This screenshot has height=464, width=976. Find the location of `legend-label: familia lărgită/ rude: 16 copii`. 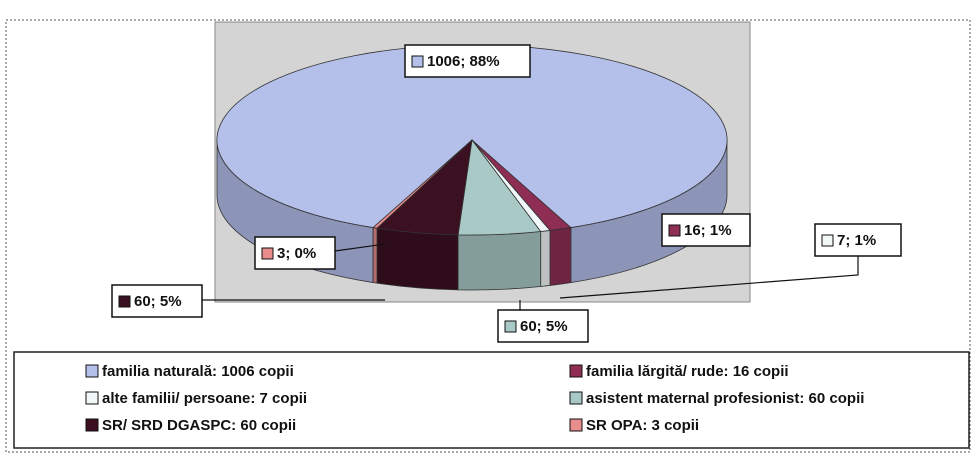

legend-label: familia lărgită/ rude: 16 copii is located at coordinates (687, 371).